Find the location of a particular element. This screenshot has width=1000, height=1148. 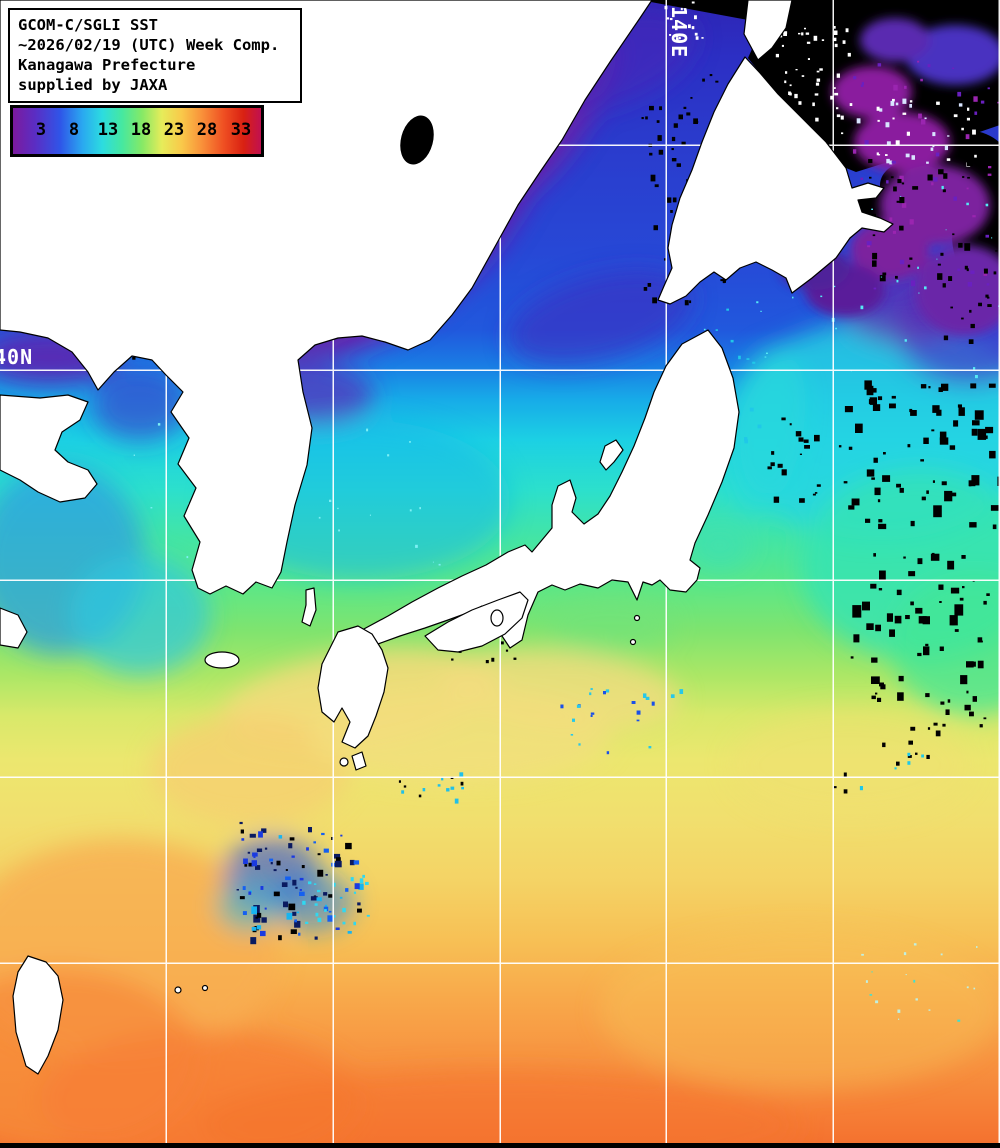

product-name: GCOM-C/SGLI SST is located at coordinates (88, 25).